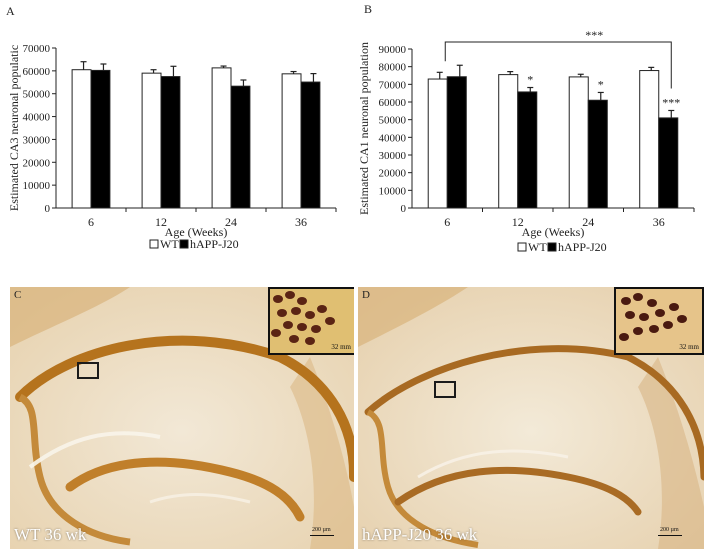 The width and height of the screenshot is (704, 549). What do you see at coordinates (420, 534) in the screenshot?
I see `micrograph-caption: hAPP-J20 36 wk` at bounding box center [420, 534].